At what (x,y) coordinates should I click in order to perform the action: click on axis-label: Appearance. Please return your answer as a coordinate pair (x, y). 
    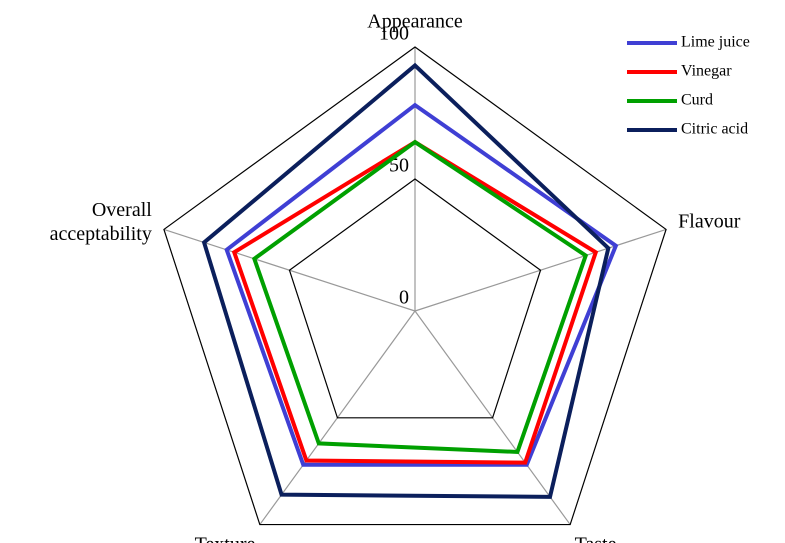
    Looking at the image, I should click on (415, 21).